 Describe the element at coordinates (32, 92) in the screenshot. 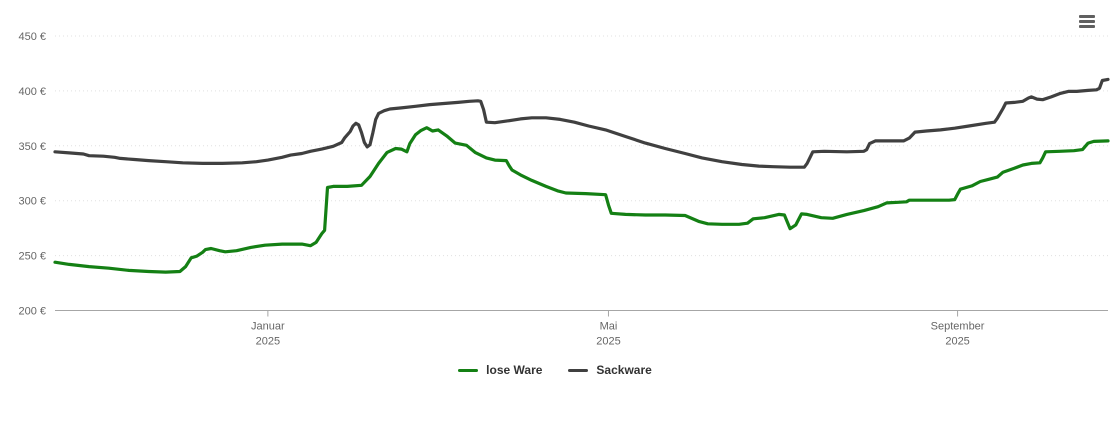

I see `y-axis-label: 400 €` at that location.